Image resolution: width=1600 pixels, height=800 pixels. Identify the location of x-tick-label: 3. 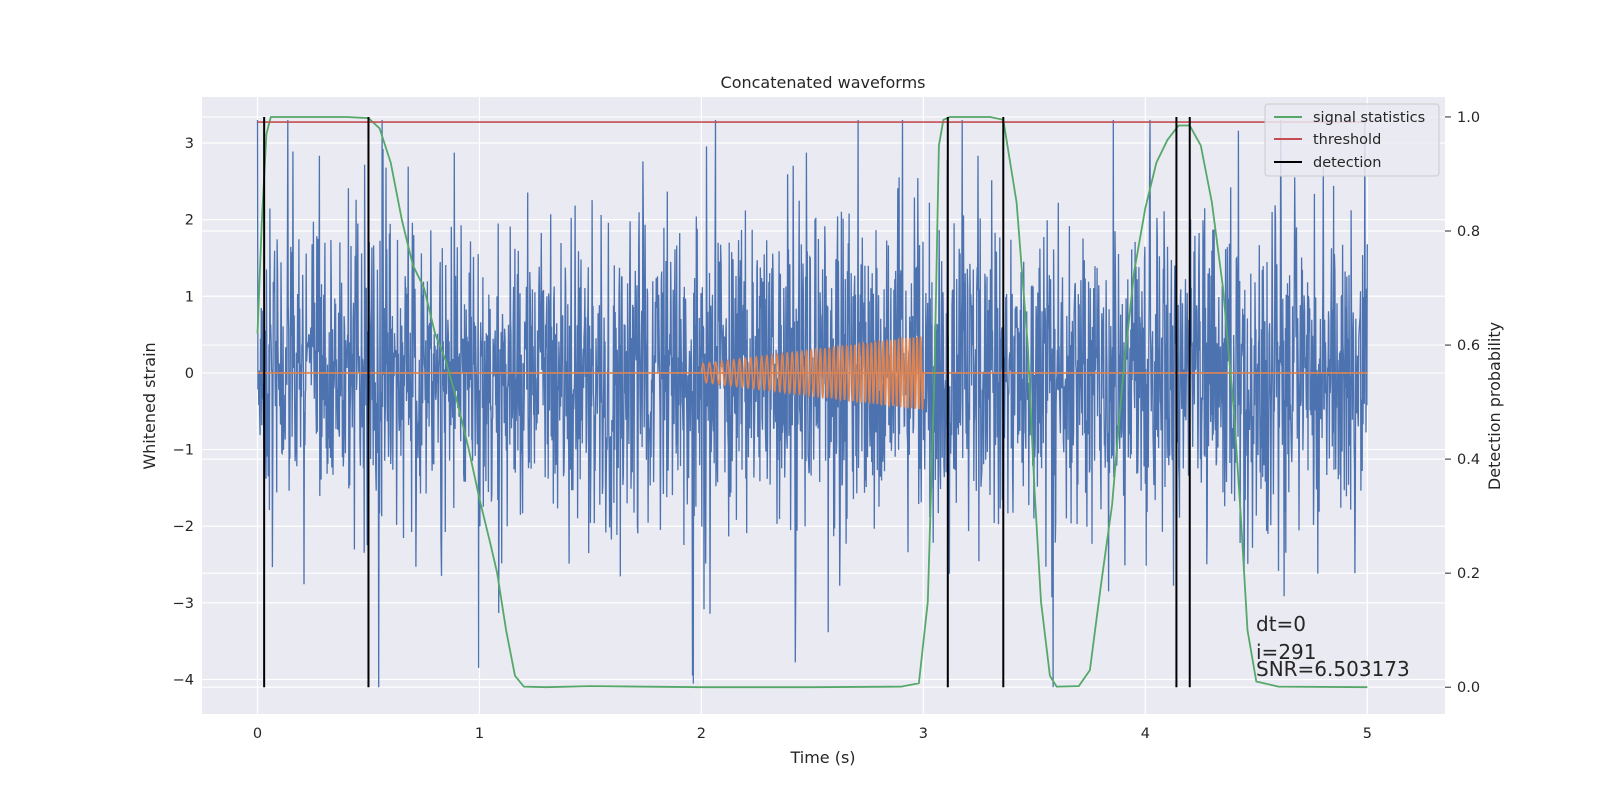
(923, 734).